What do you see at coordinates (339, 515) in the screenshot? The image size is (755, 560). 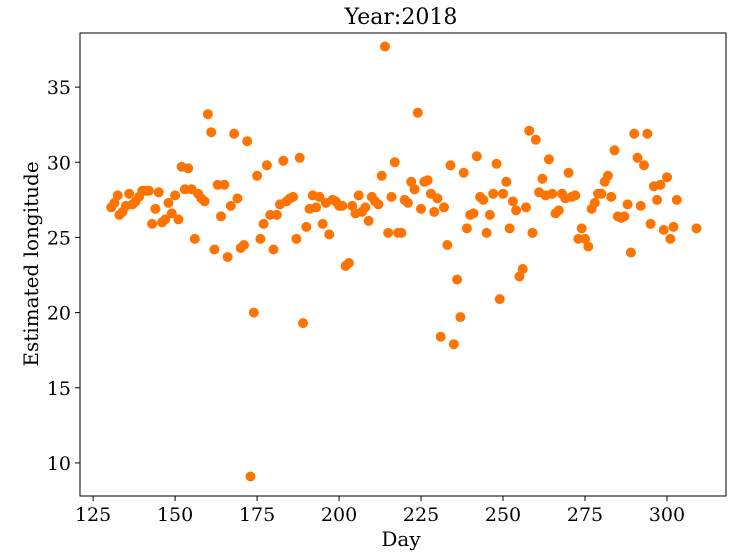 I see `x-tick-label: 200` at bounding box center [339, 515].